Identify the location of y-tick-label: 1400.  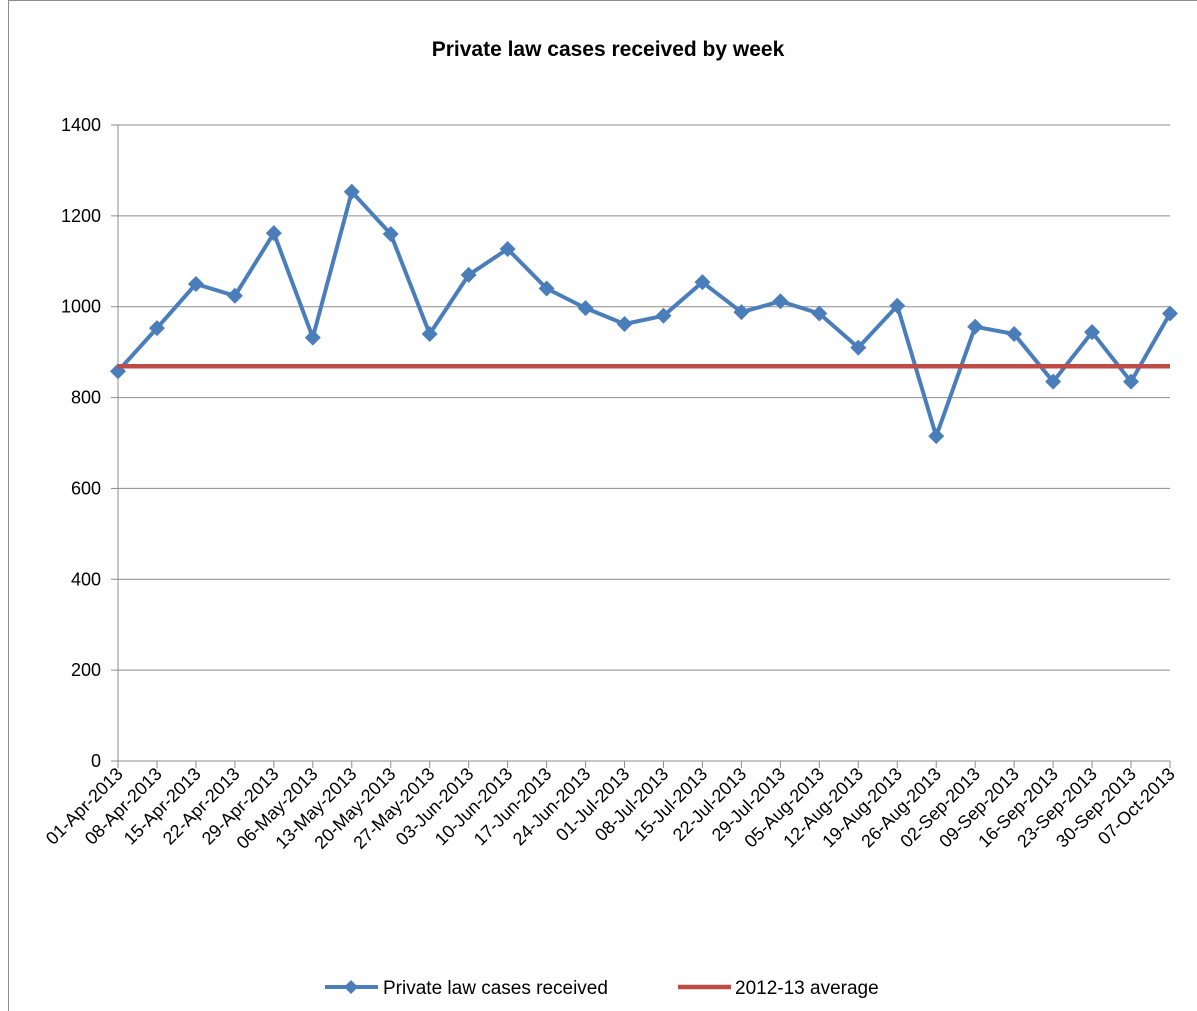
(81, 125).